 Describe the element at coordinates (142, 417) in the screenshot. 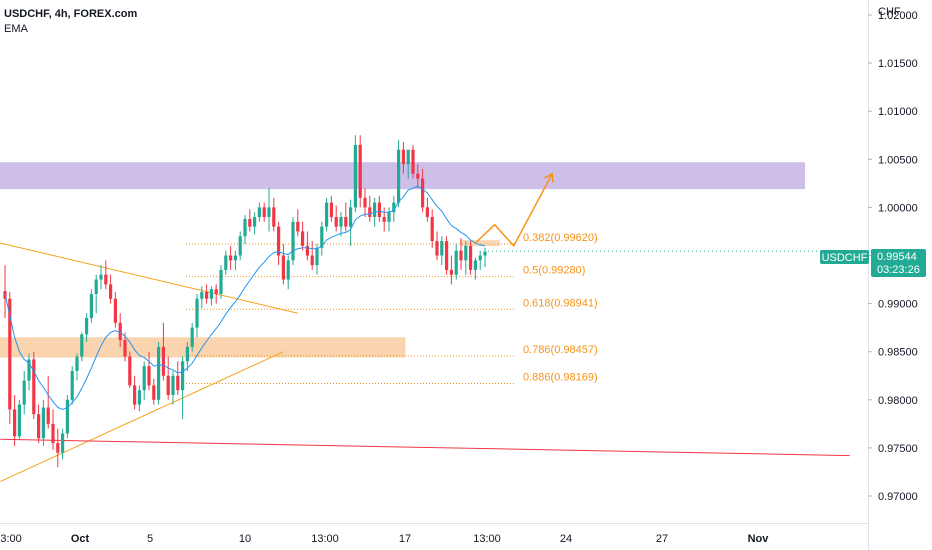

I see `ascending-trendline` at that location.